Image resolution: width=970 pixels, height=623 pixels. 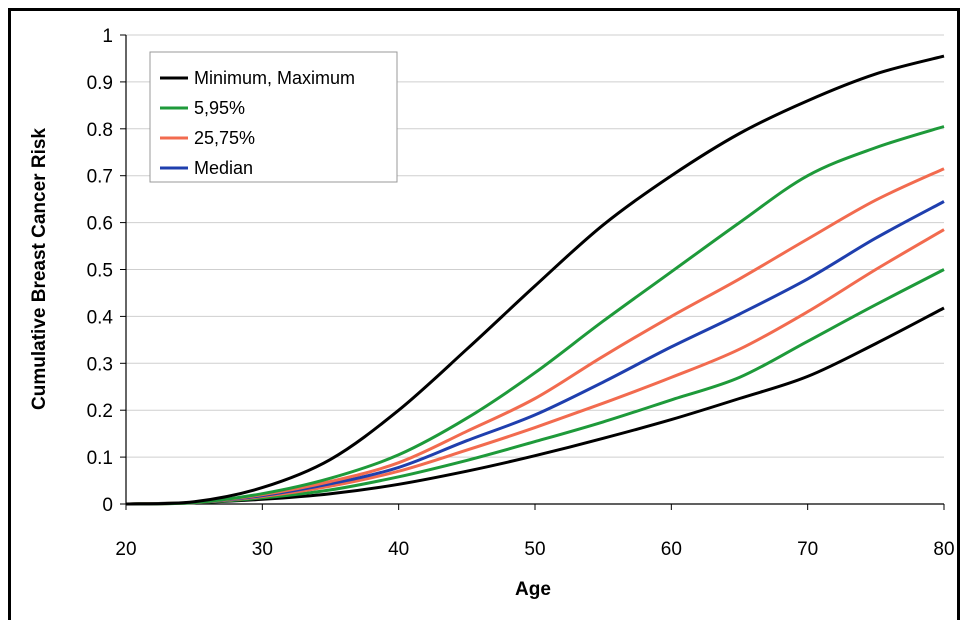 What do you see at coordinates (274, 78) in the screenshot?
I see `legend-label: Minimum, Maximum` at bounding box center [274, 78].